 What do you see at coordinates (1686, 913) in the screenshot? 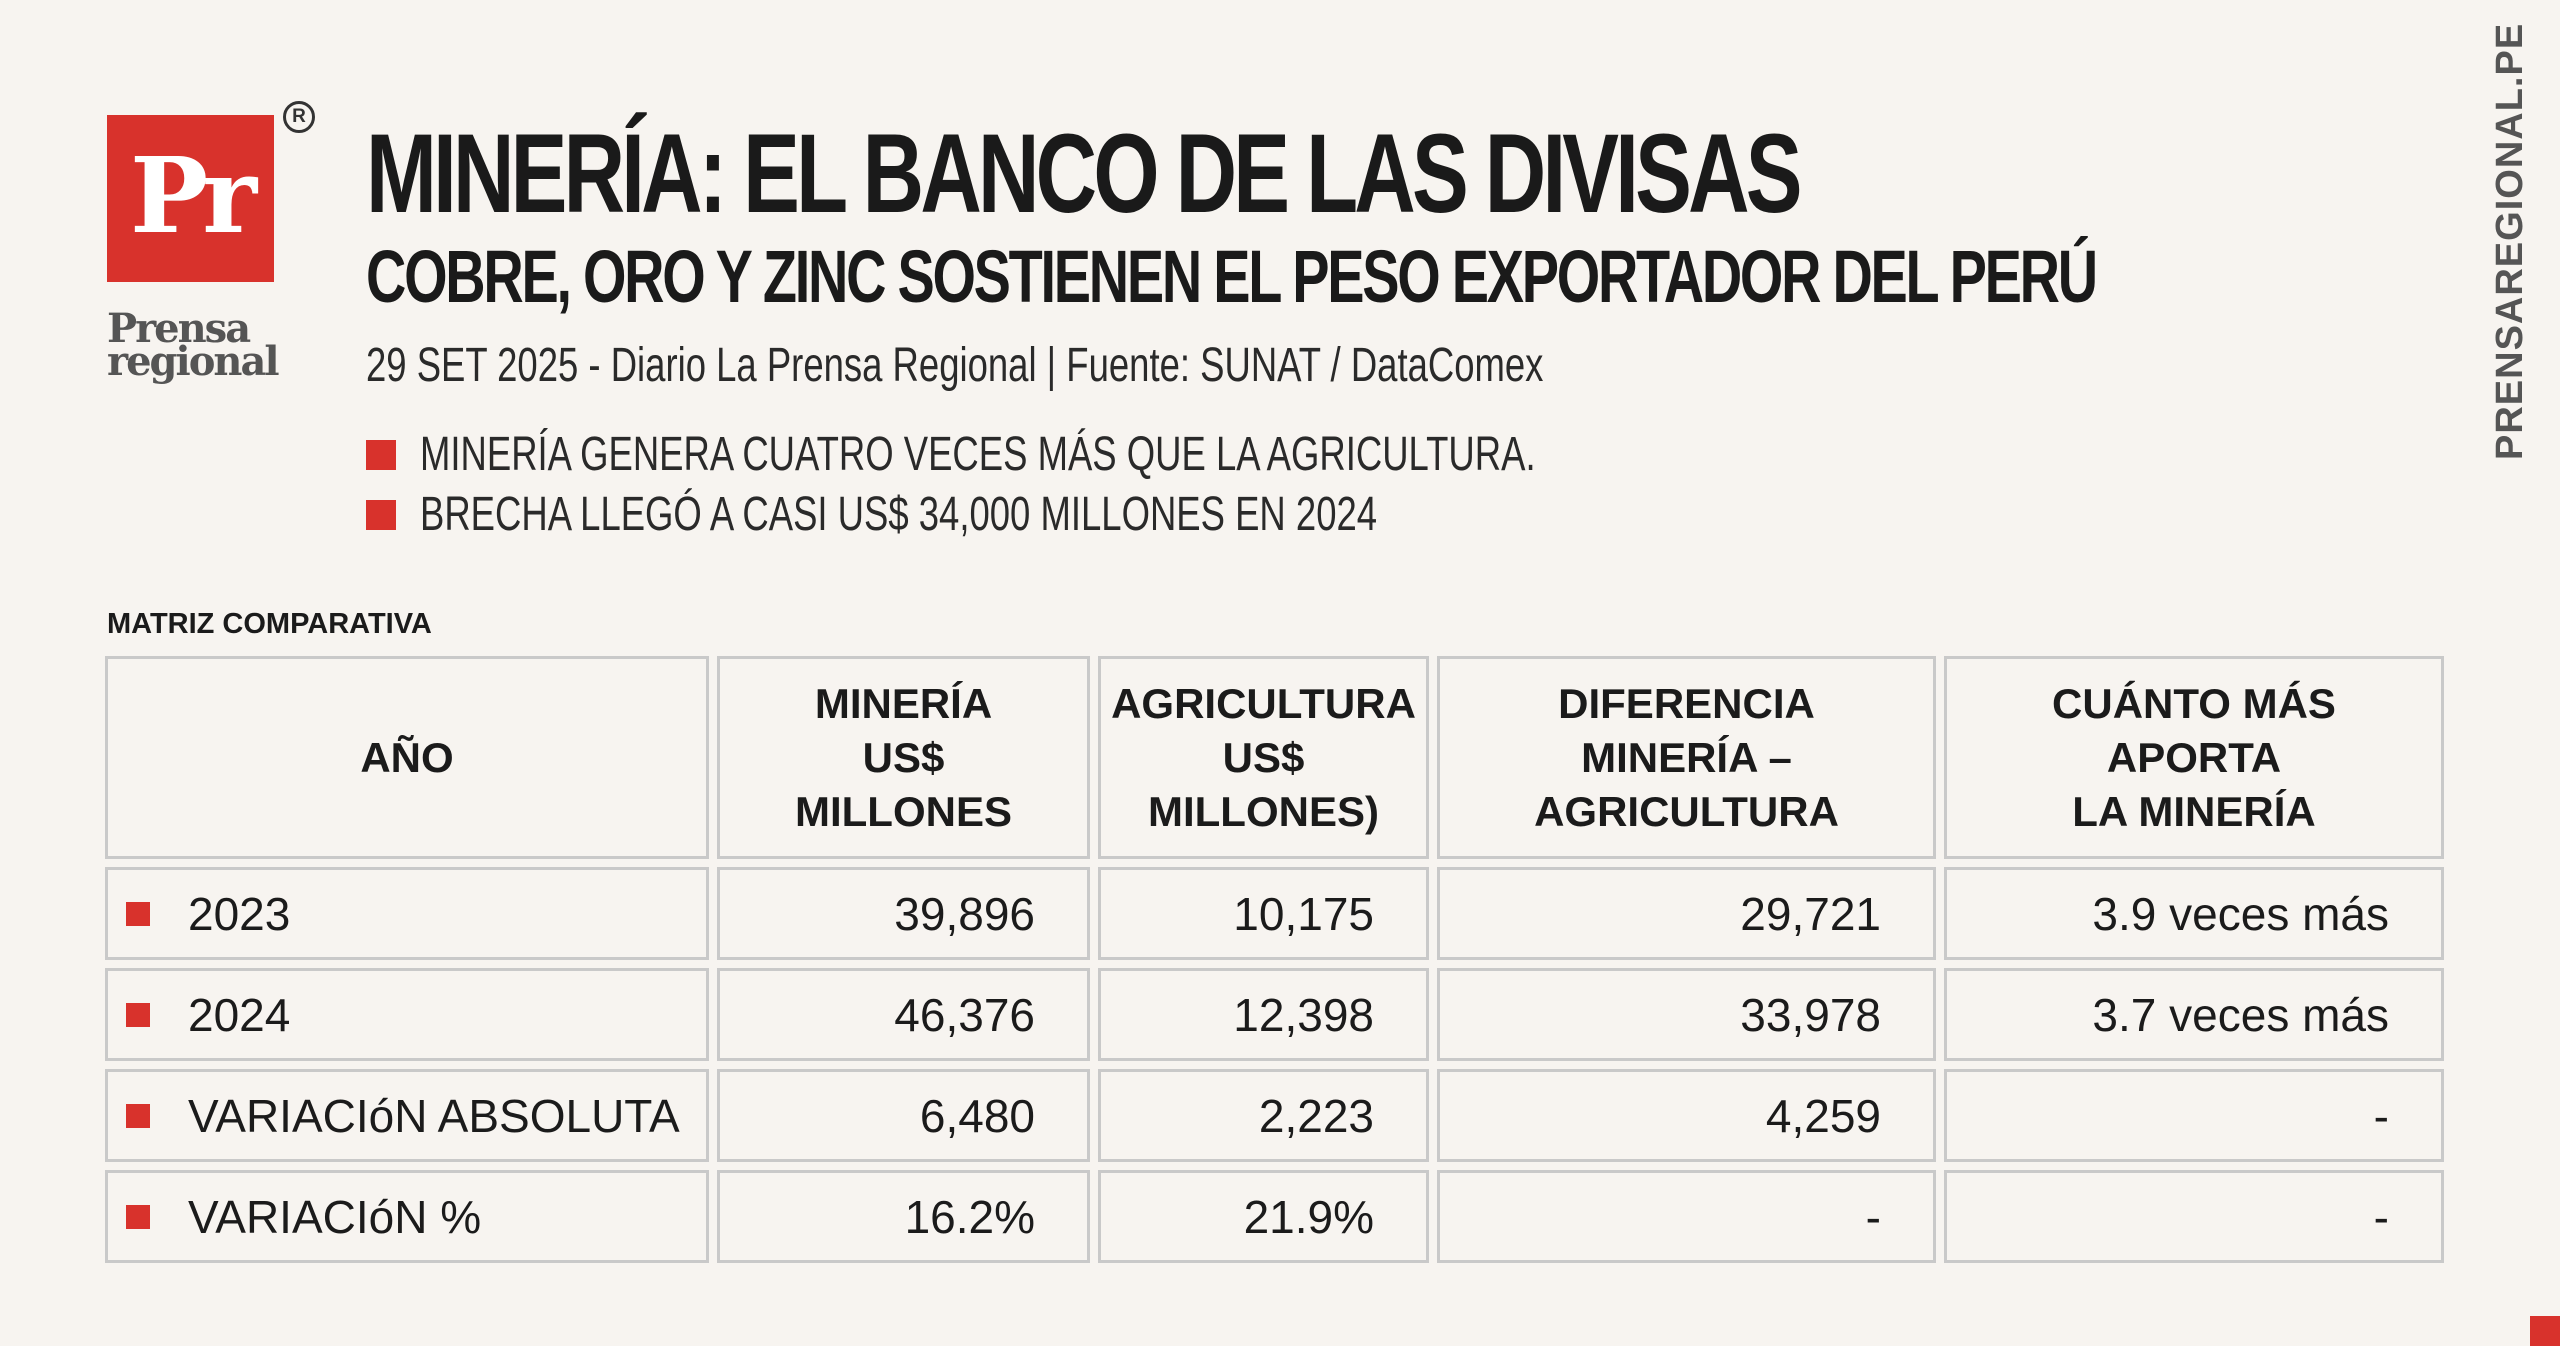
I see `cell-diferencia: 29,721` at bounding box center [1686, 913].